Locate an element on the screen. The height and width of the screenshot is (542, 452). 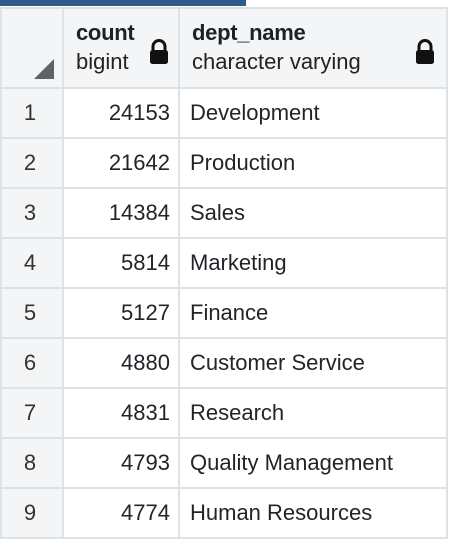
count-cell: 14384 is located at coordinates (121, 213).